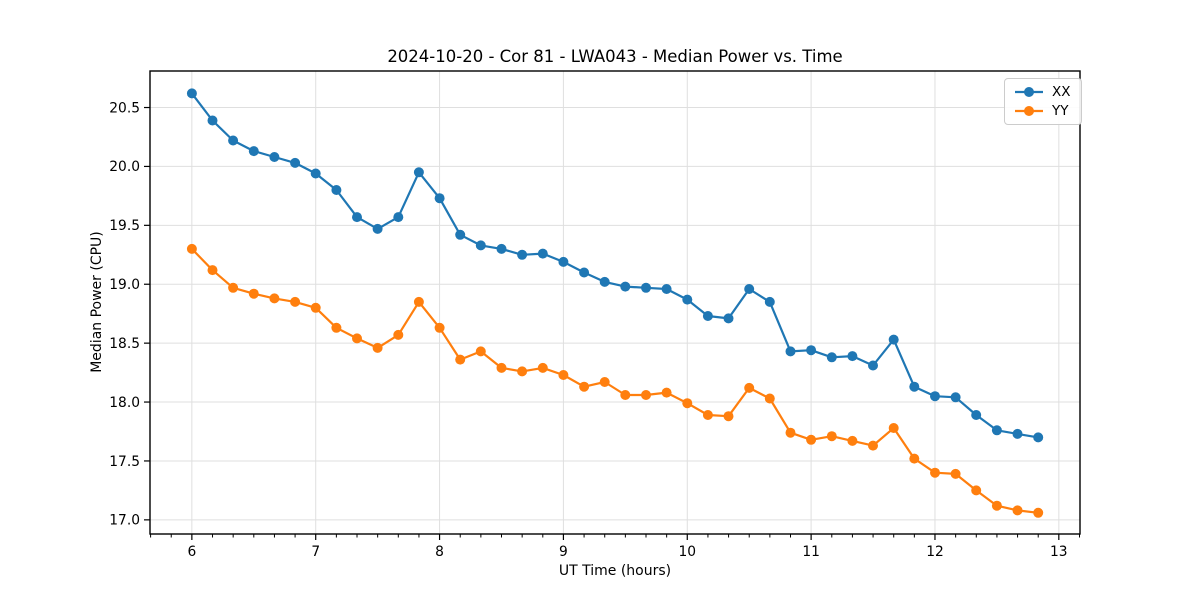 The width and height of the screenshot is (1200, 600). I want to click on legend-marker-xx, so click(1029, 92).